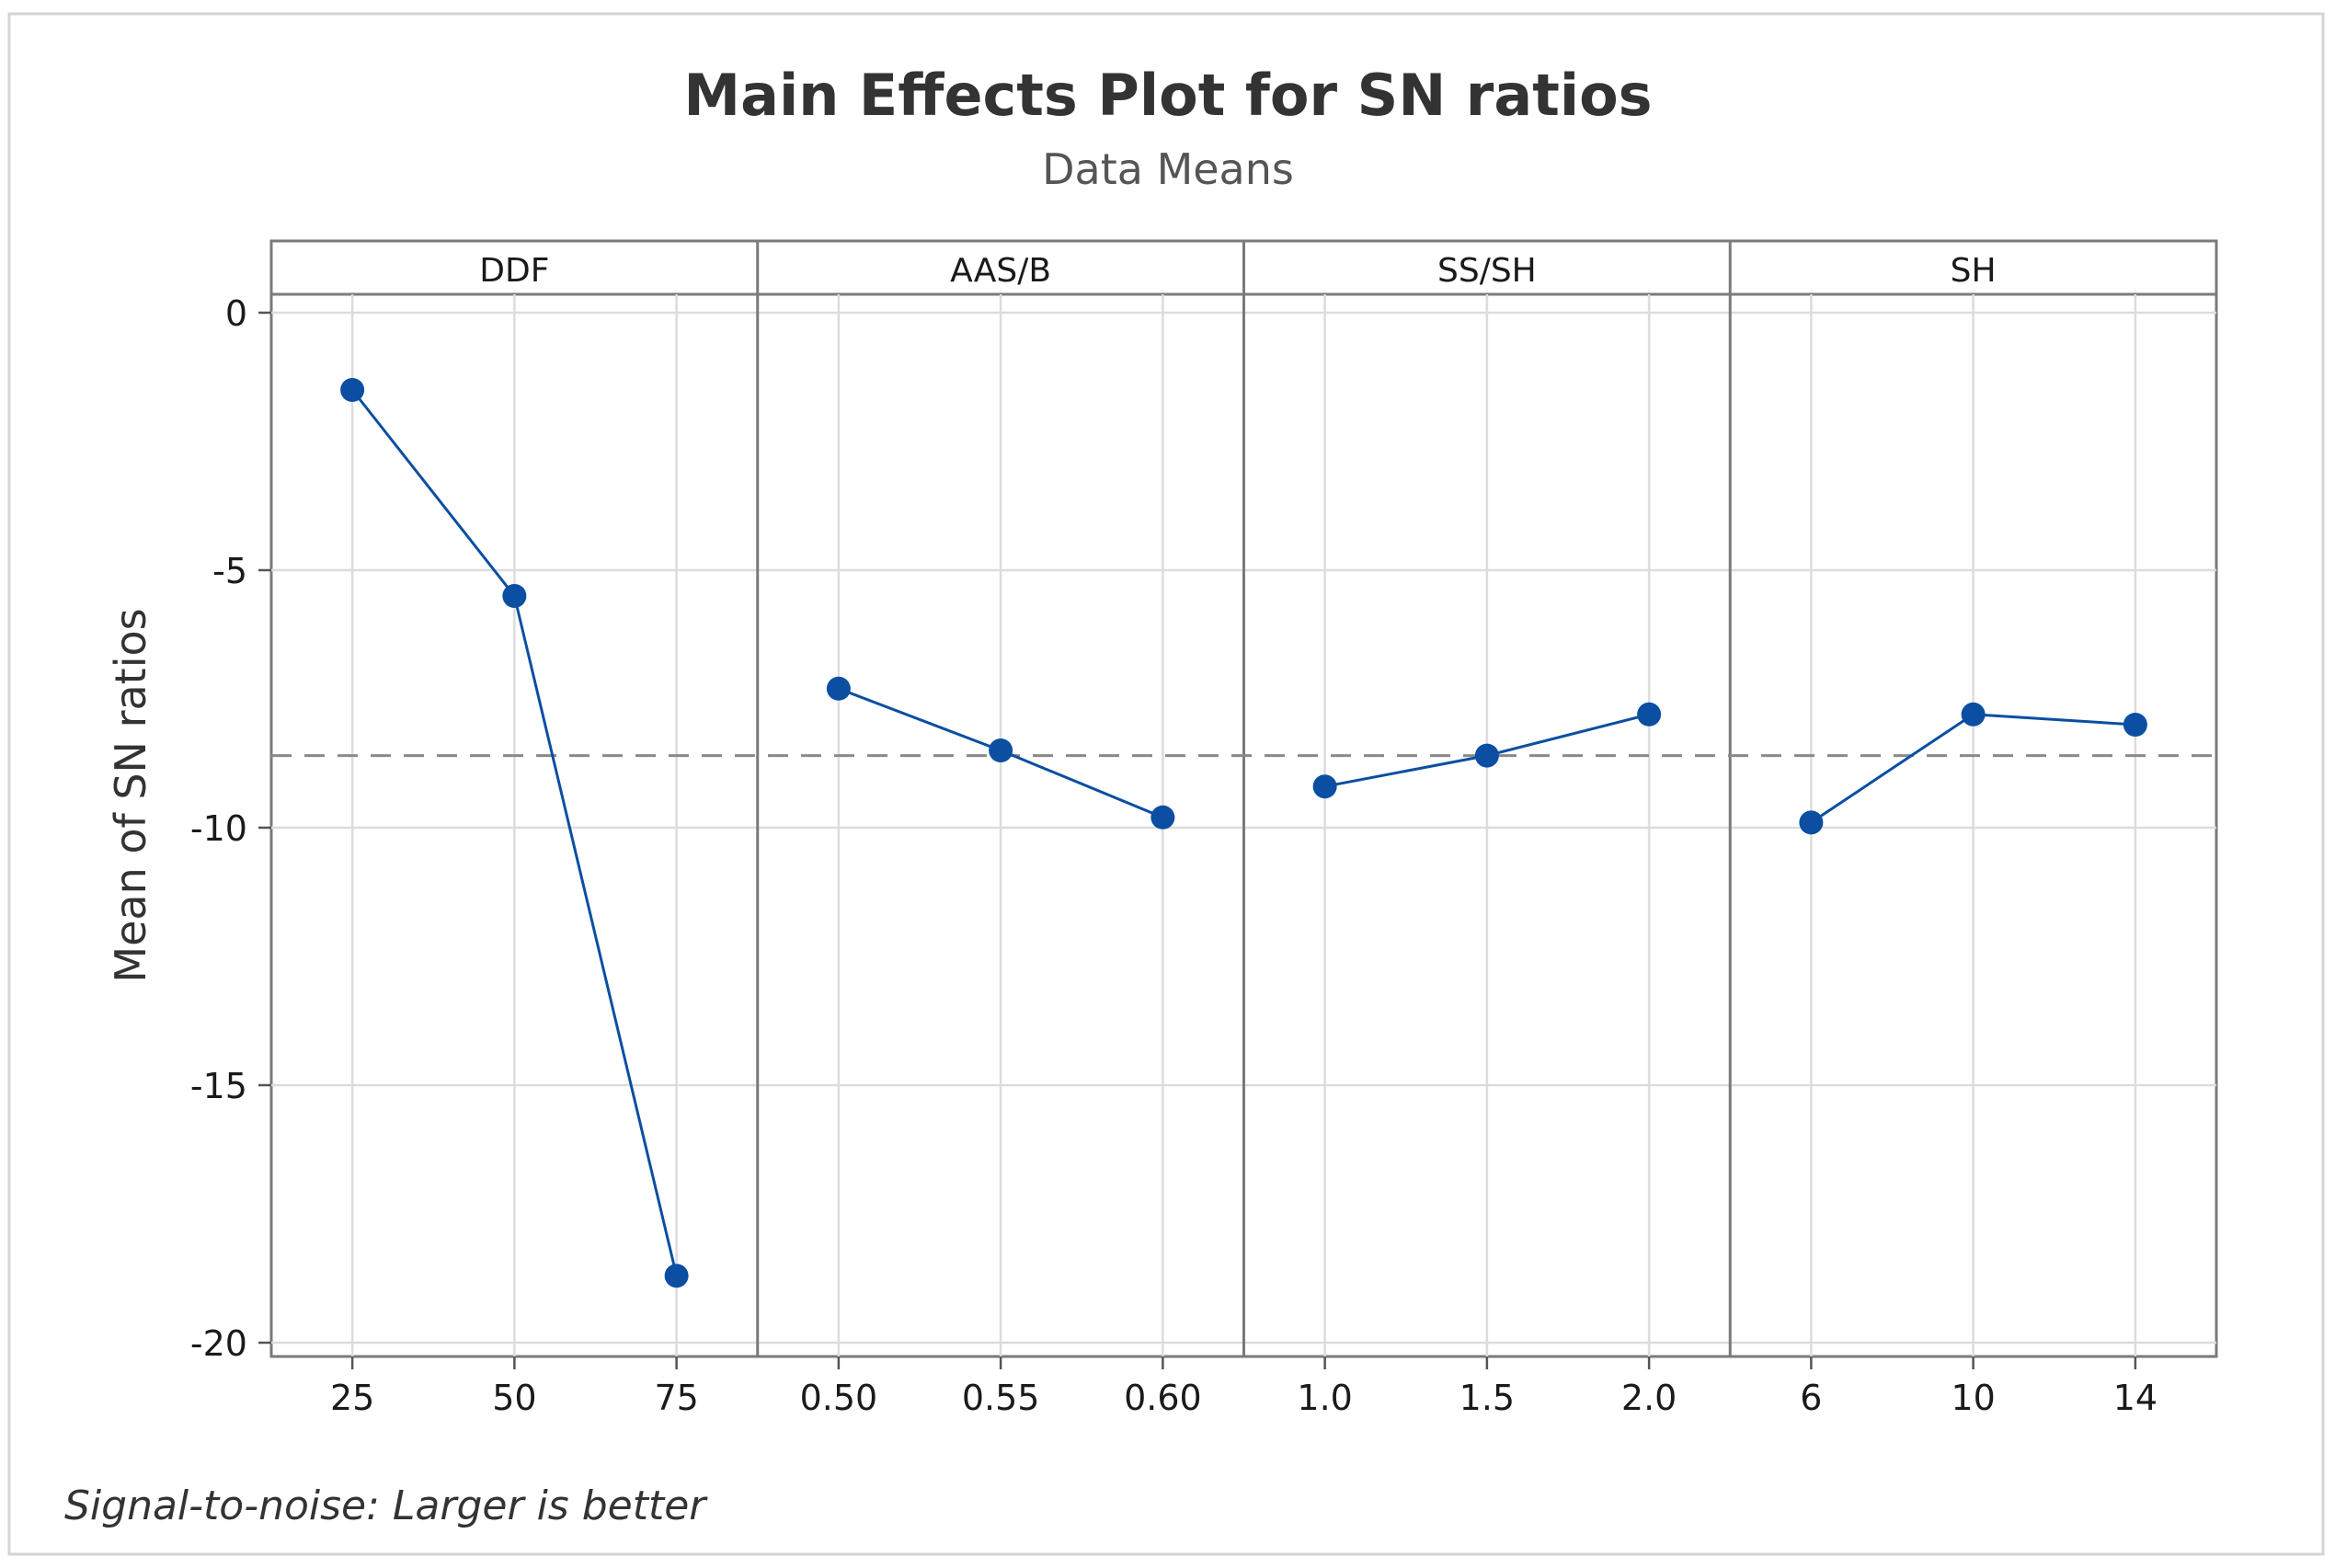 This screenshot has height=1568, width=2335. What do you see at coordinates (2135, 1398) in the screenshot?
I see `x-tick-label: 14` at bounding box center [2135, 1398].